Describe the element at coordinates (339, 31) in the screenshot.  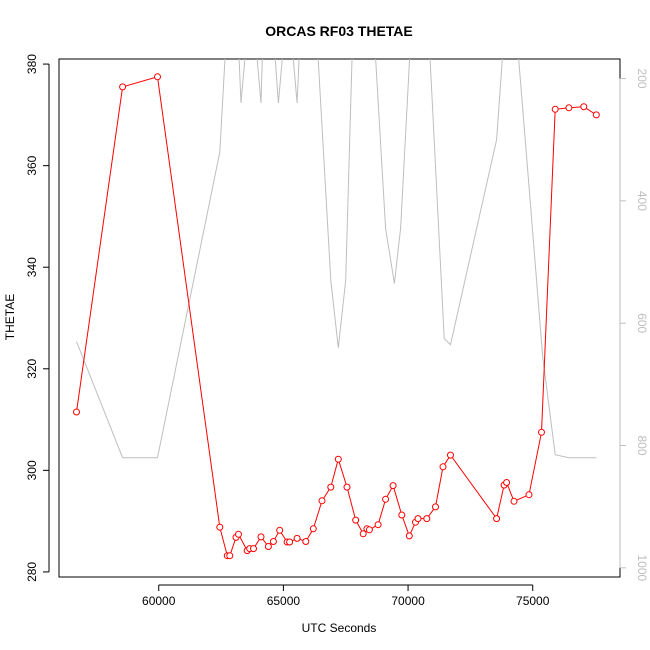
I see `chart-title: ORCAS RF03 THETAE` at that location.